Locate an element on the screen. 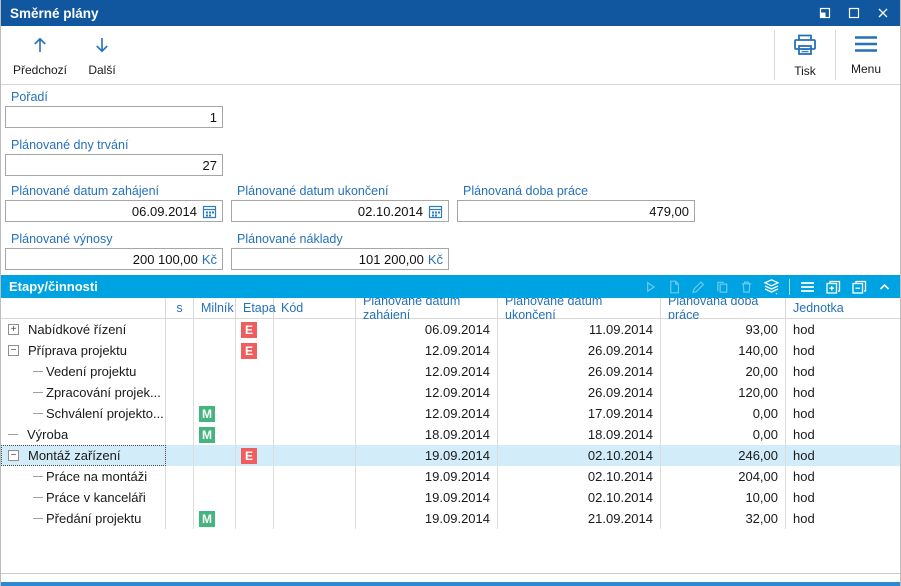  stage-badge: E is located at coordinates (249, 329).